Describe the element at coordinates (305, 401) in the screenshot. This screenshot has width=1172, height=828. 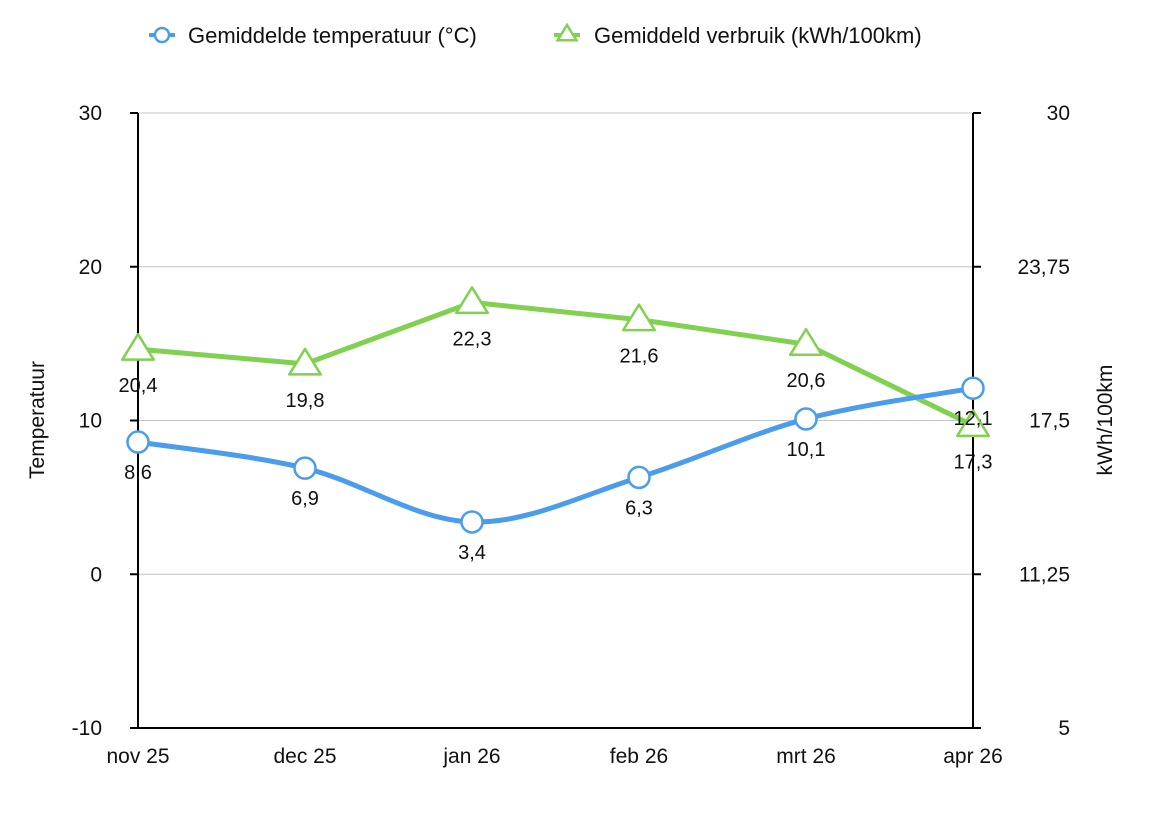
I see `consumption-data-label: 19,8` at that location.